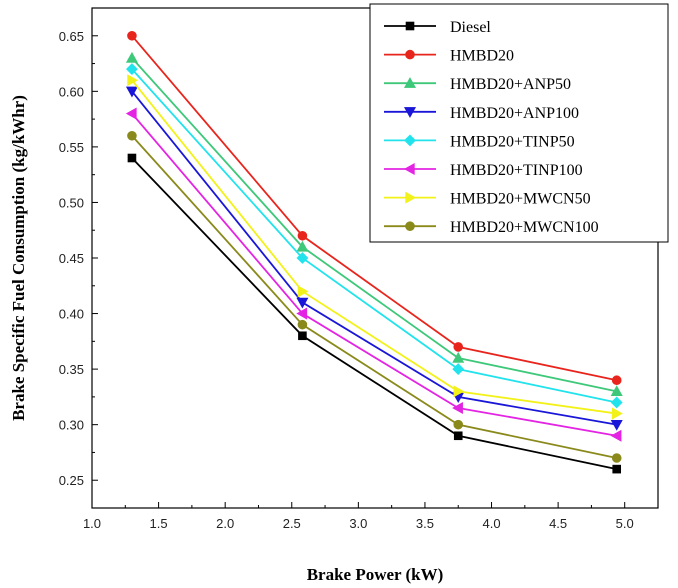 The image size is (678, 588). What do you see at coordinates (71, 147) in the screenshot?
I see `y-tick-label: 0.55` at bounding box center [71, 147].